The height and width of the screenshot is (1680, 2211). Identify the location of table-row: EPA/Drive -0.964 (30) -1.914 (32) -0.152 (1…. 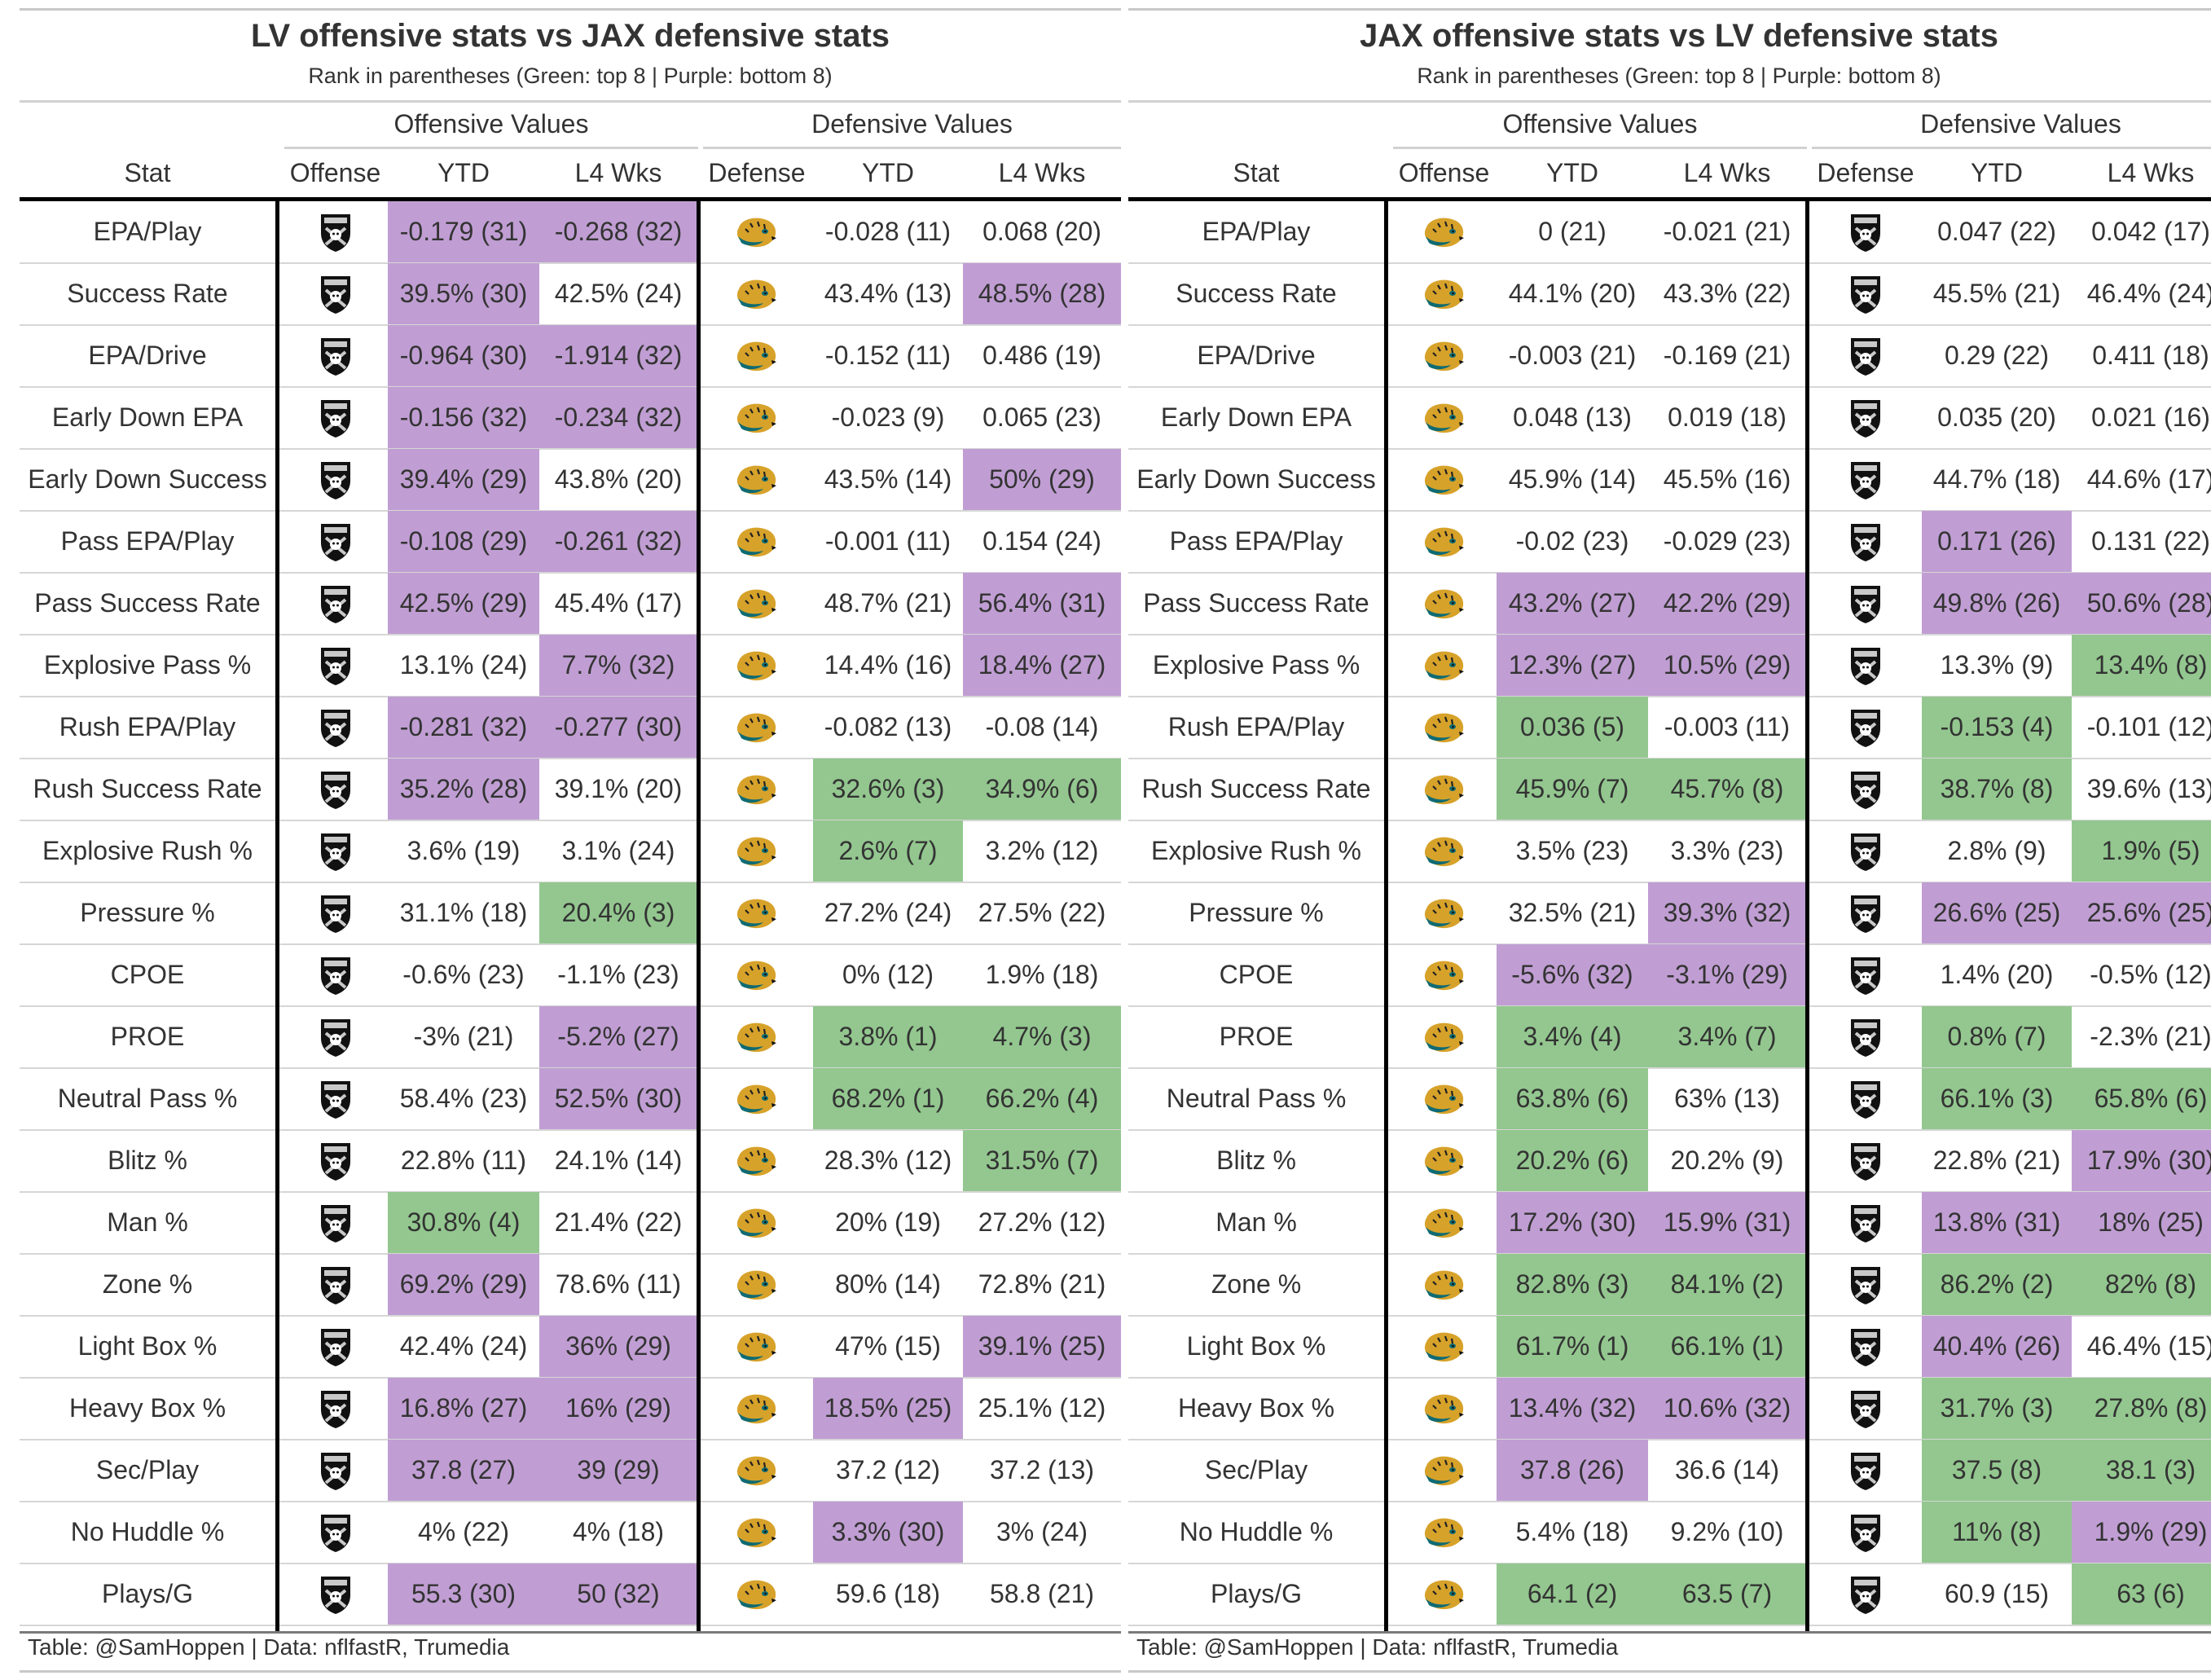
(570, 356).